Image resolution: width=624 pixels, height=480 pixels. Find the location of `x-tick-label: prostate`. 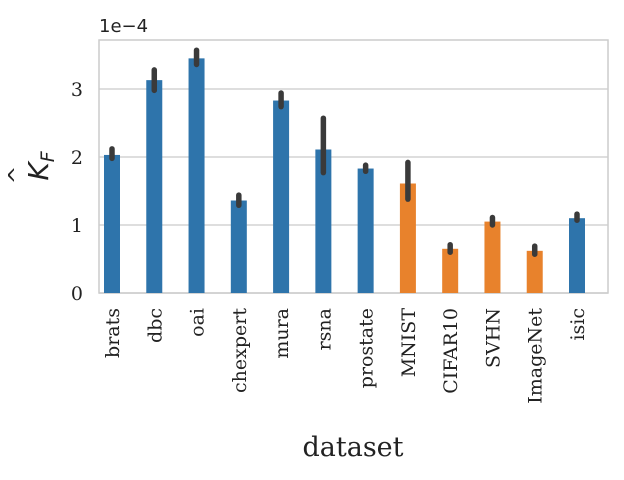

x-tick-label: prostate is located at coordinates (367, 348).